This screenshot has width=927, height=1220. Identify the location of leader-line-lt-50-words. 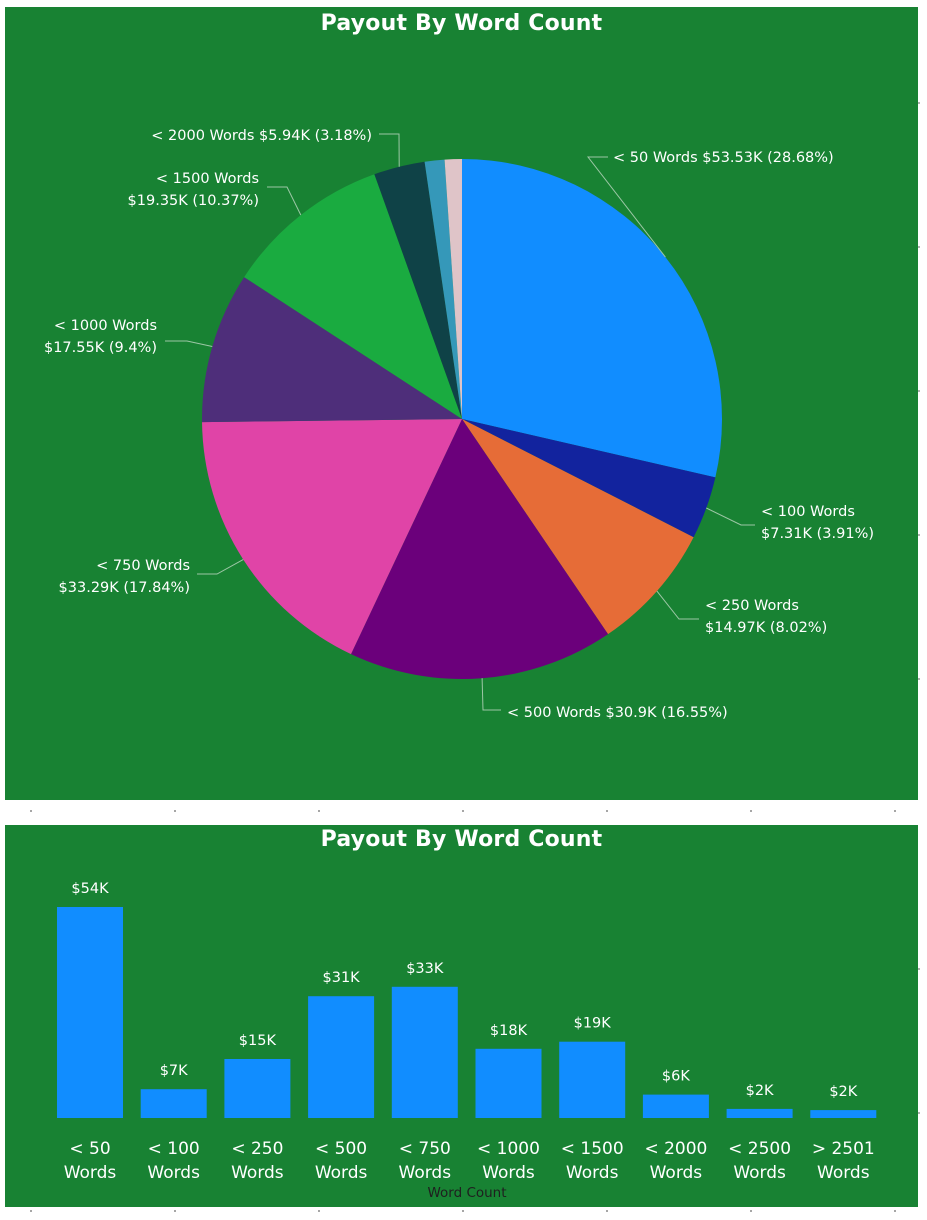
(626, 207).